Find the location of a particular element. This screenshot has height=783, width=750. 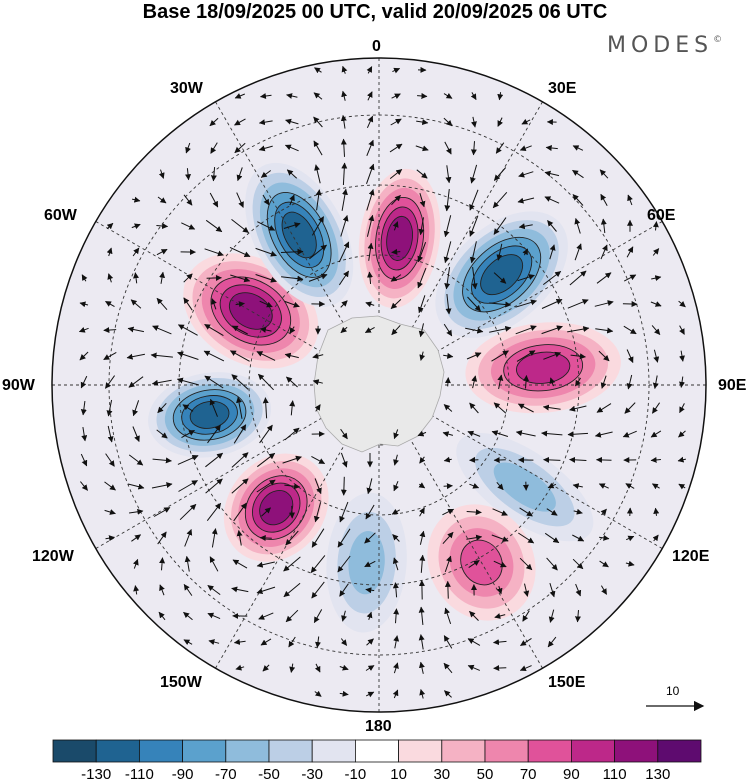

label-lon-top-right: 30E is located at coordinates (562, 88).